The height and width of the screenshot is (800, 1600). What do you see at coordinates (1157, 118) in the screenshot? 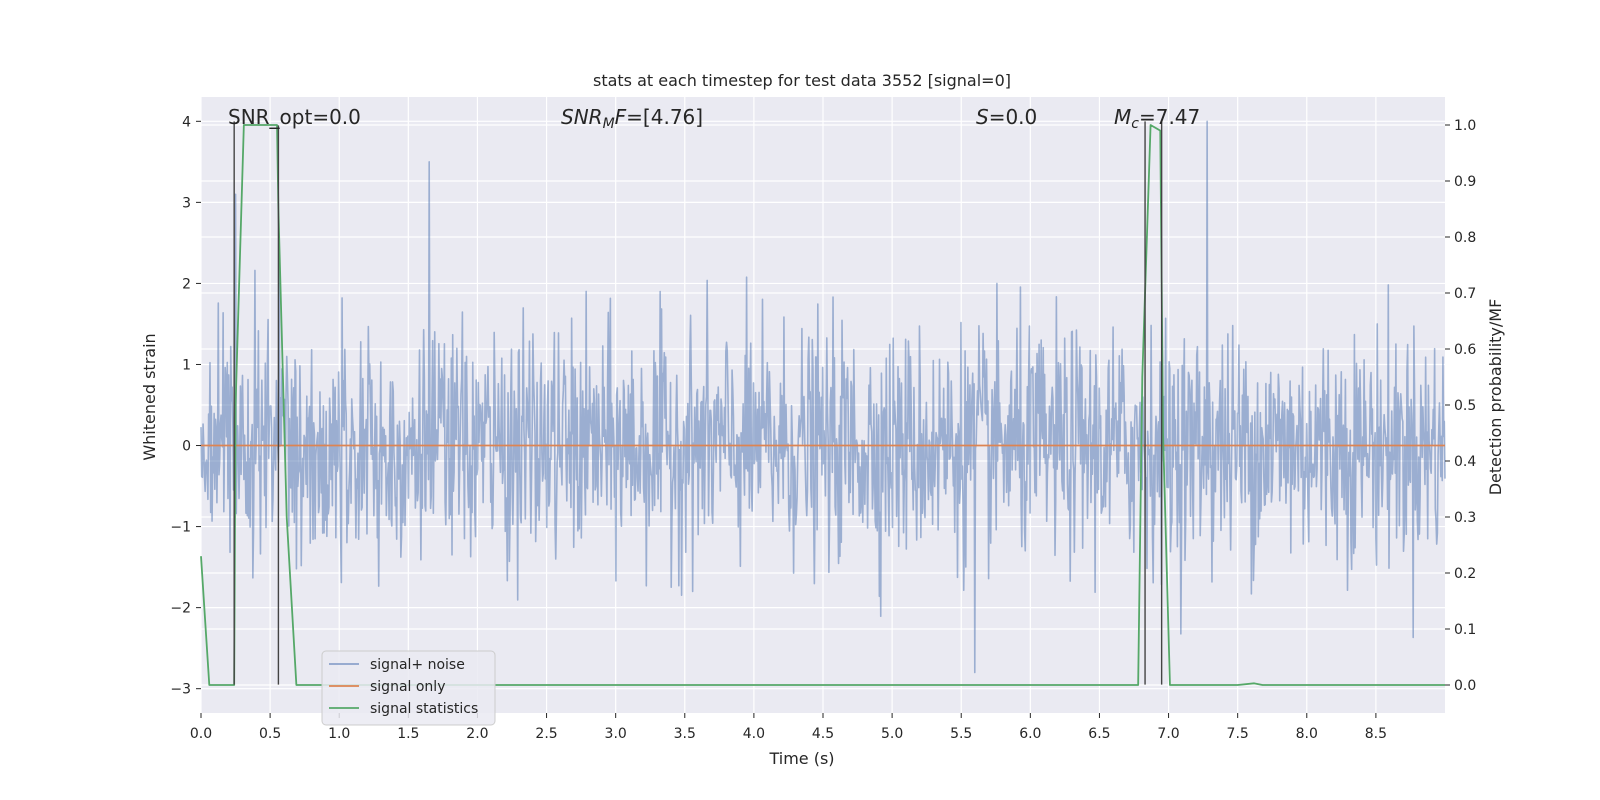
I see `annotation-mc: Mc=7.47` at bounding box center [1157, 118].